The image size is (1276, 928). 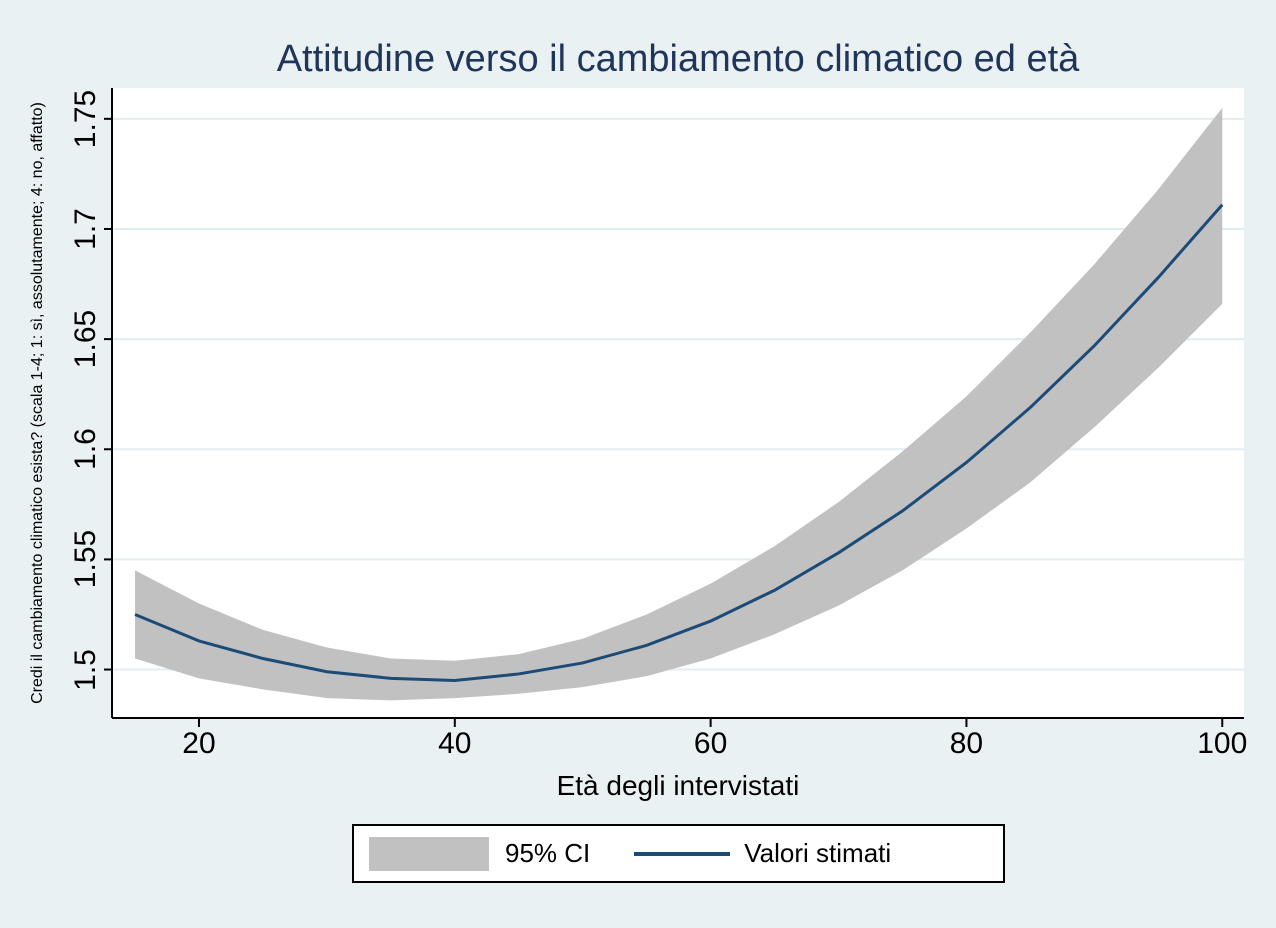 I want to click on y-tick-label: 1.5, so click(x=85, y=669).